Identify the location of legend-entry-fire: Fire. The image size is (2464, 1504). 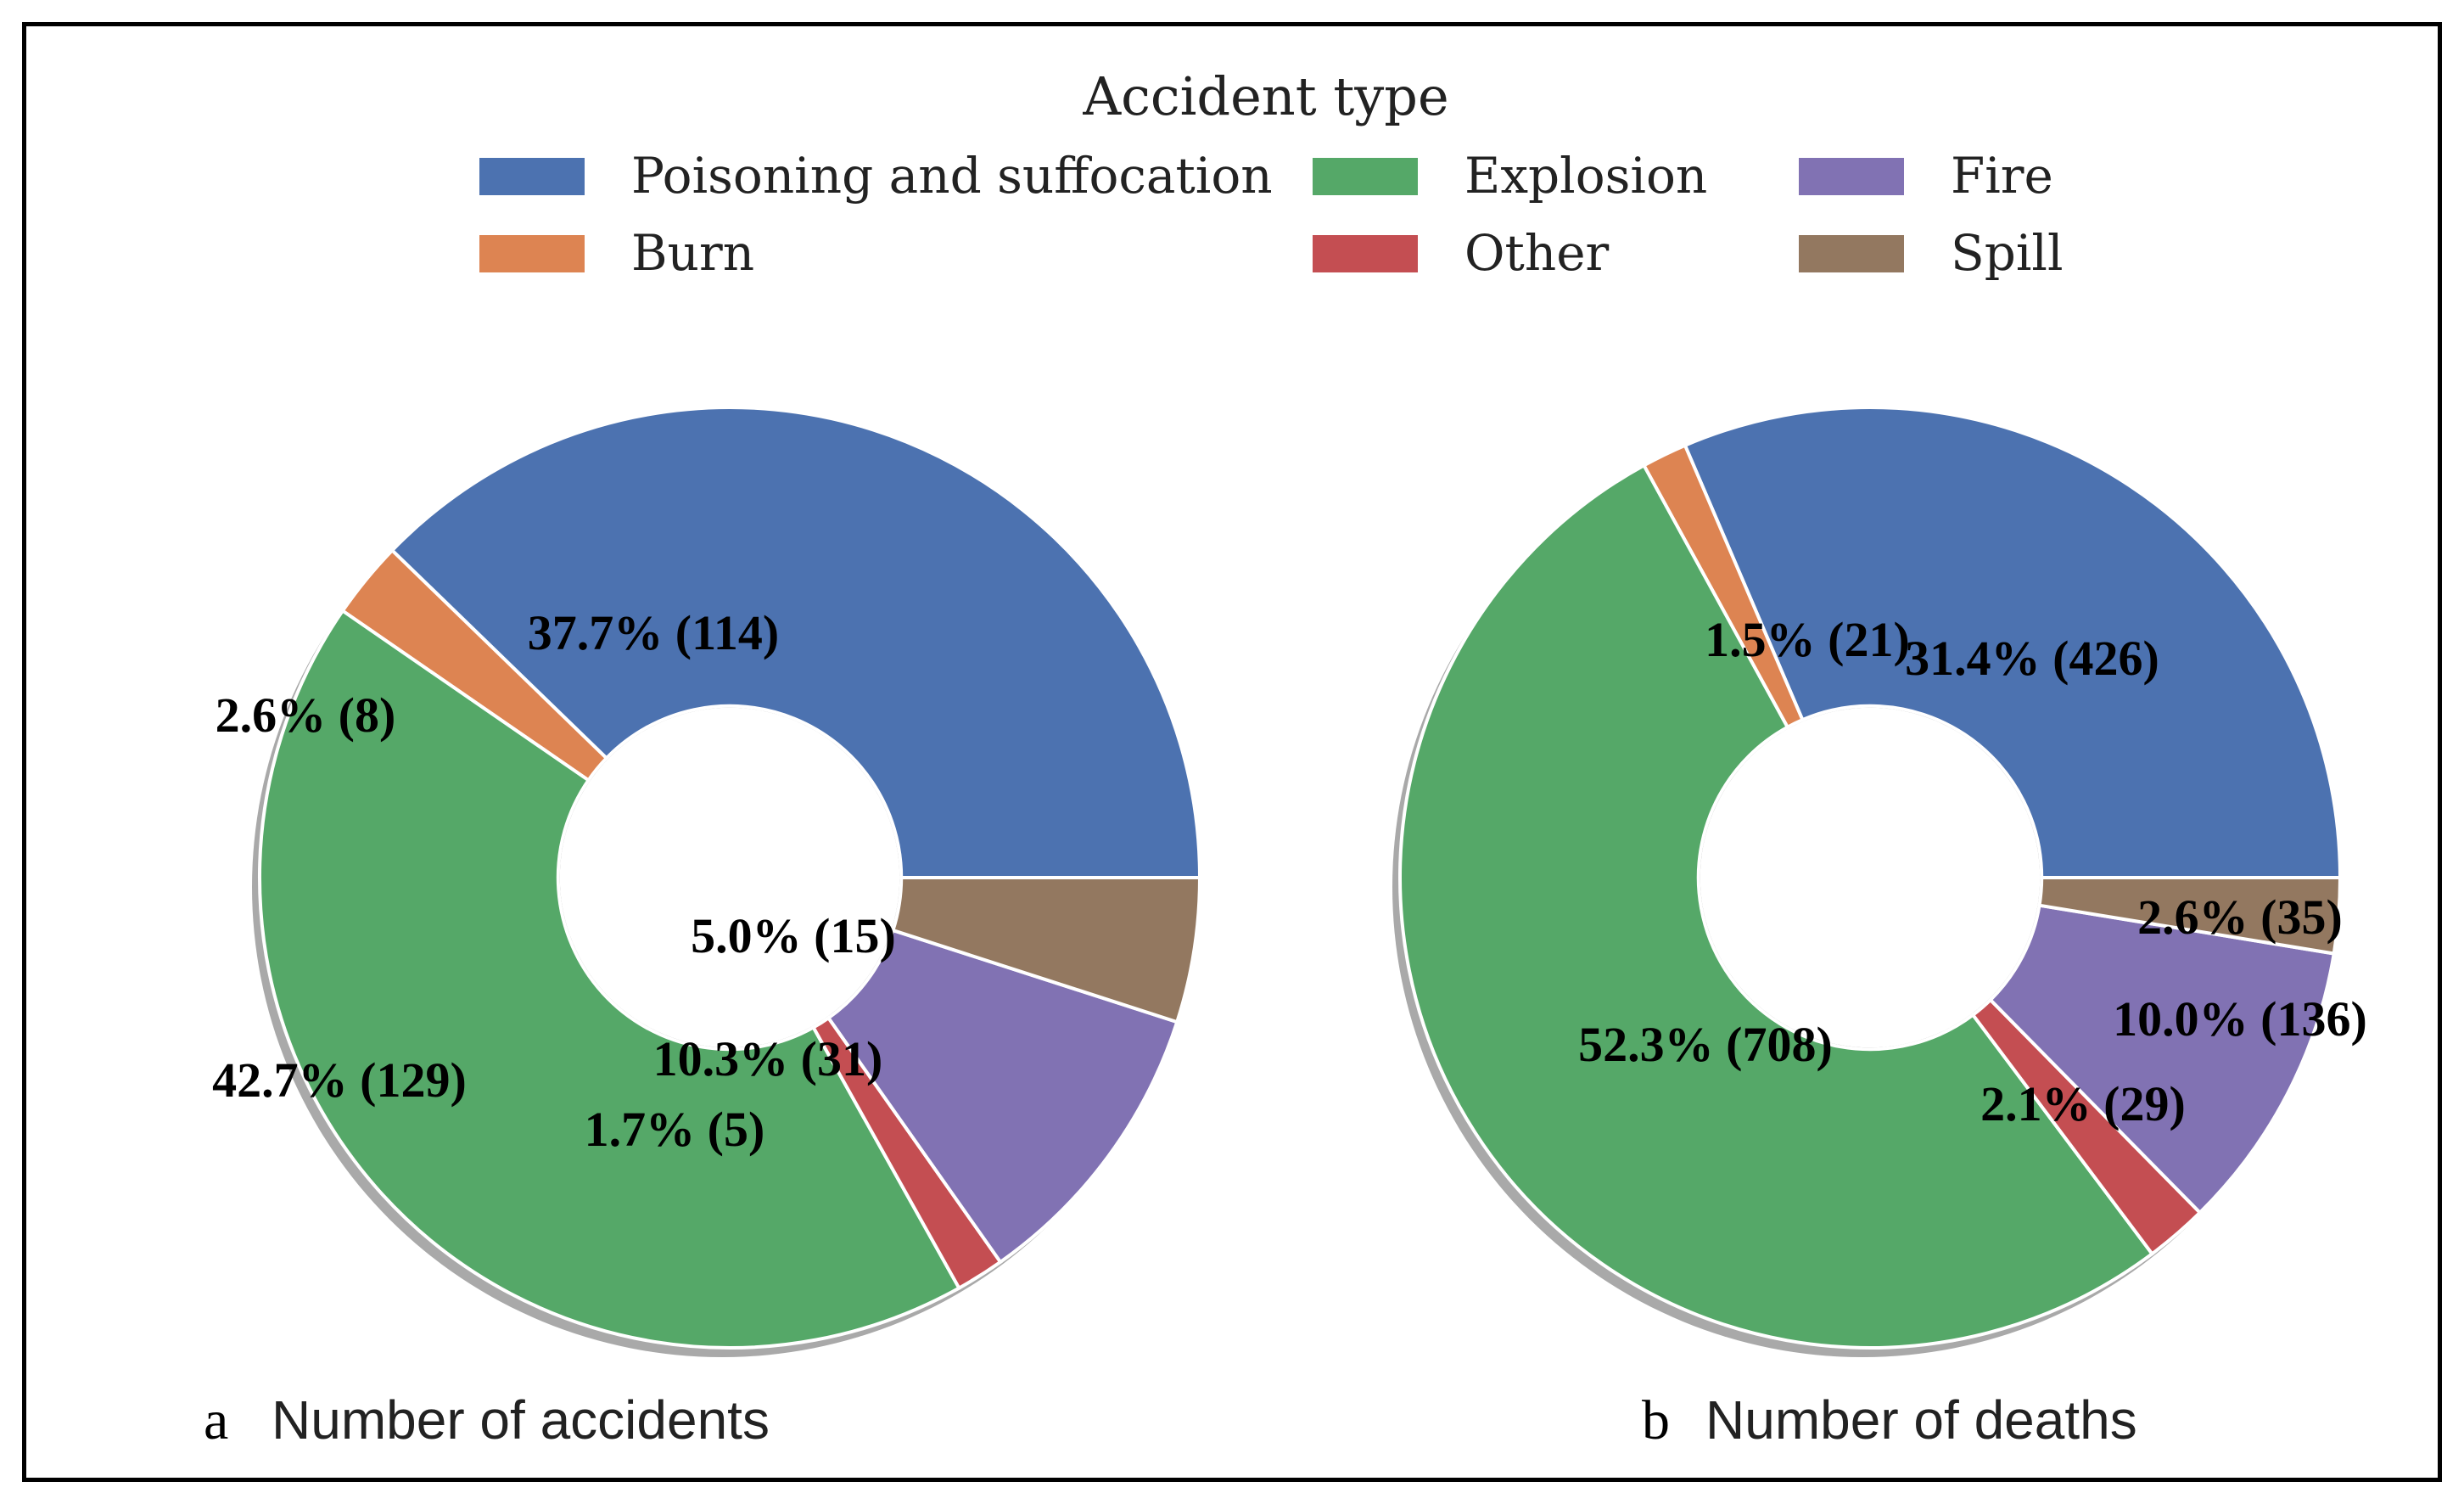
(1926, 176).